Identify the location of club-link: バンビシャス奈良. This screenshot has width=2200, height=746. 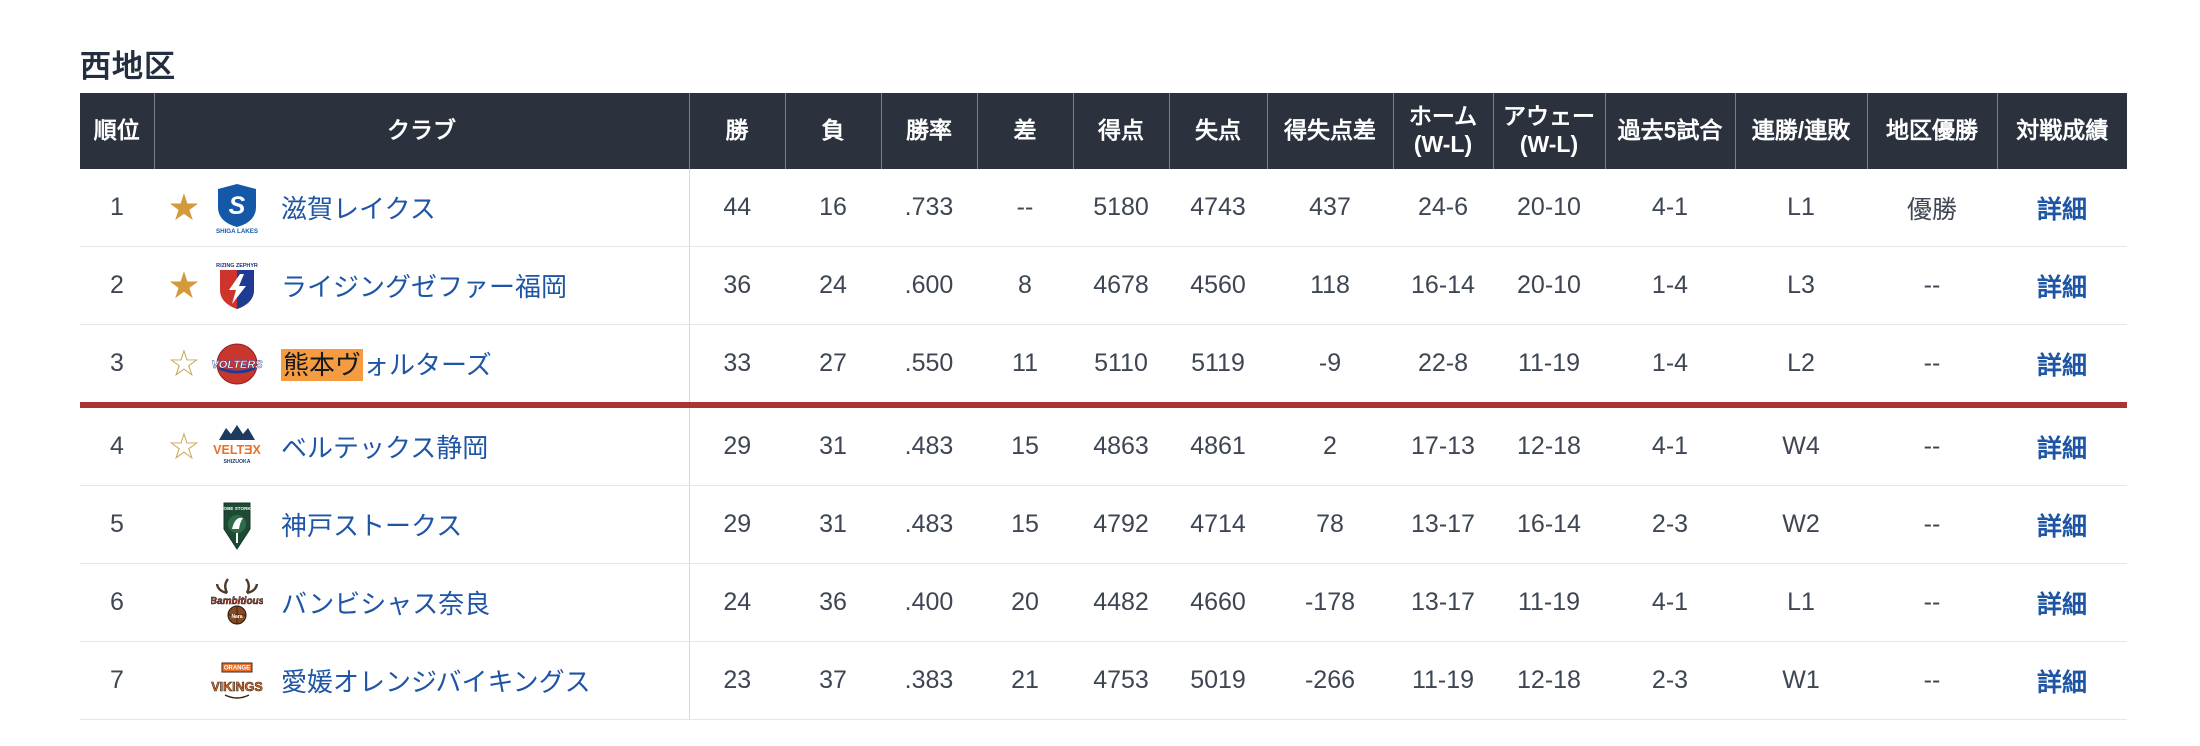
(386, 604).